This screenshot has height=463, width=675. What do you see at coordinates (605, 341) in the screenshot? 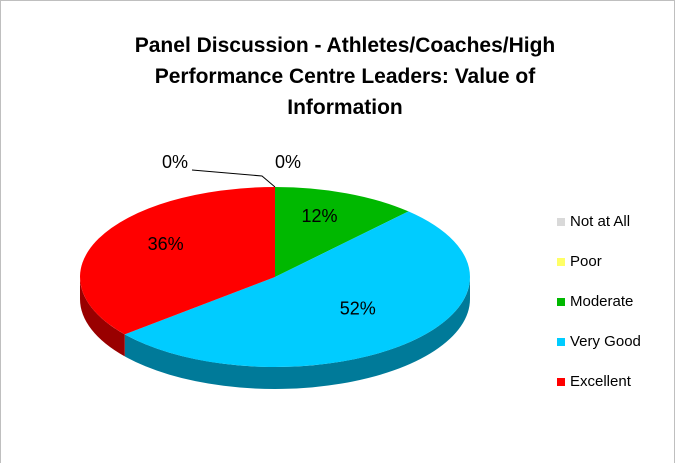
I see `legend-label: Very Good` at bounding box center [605, 341].